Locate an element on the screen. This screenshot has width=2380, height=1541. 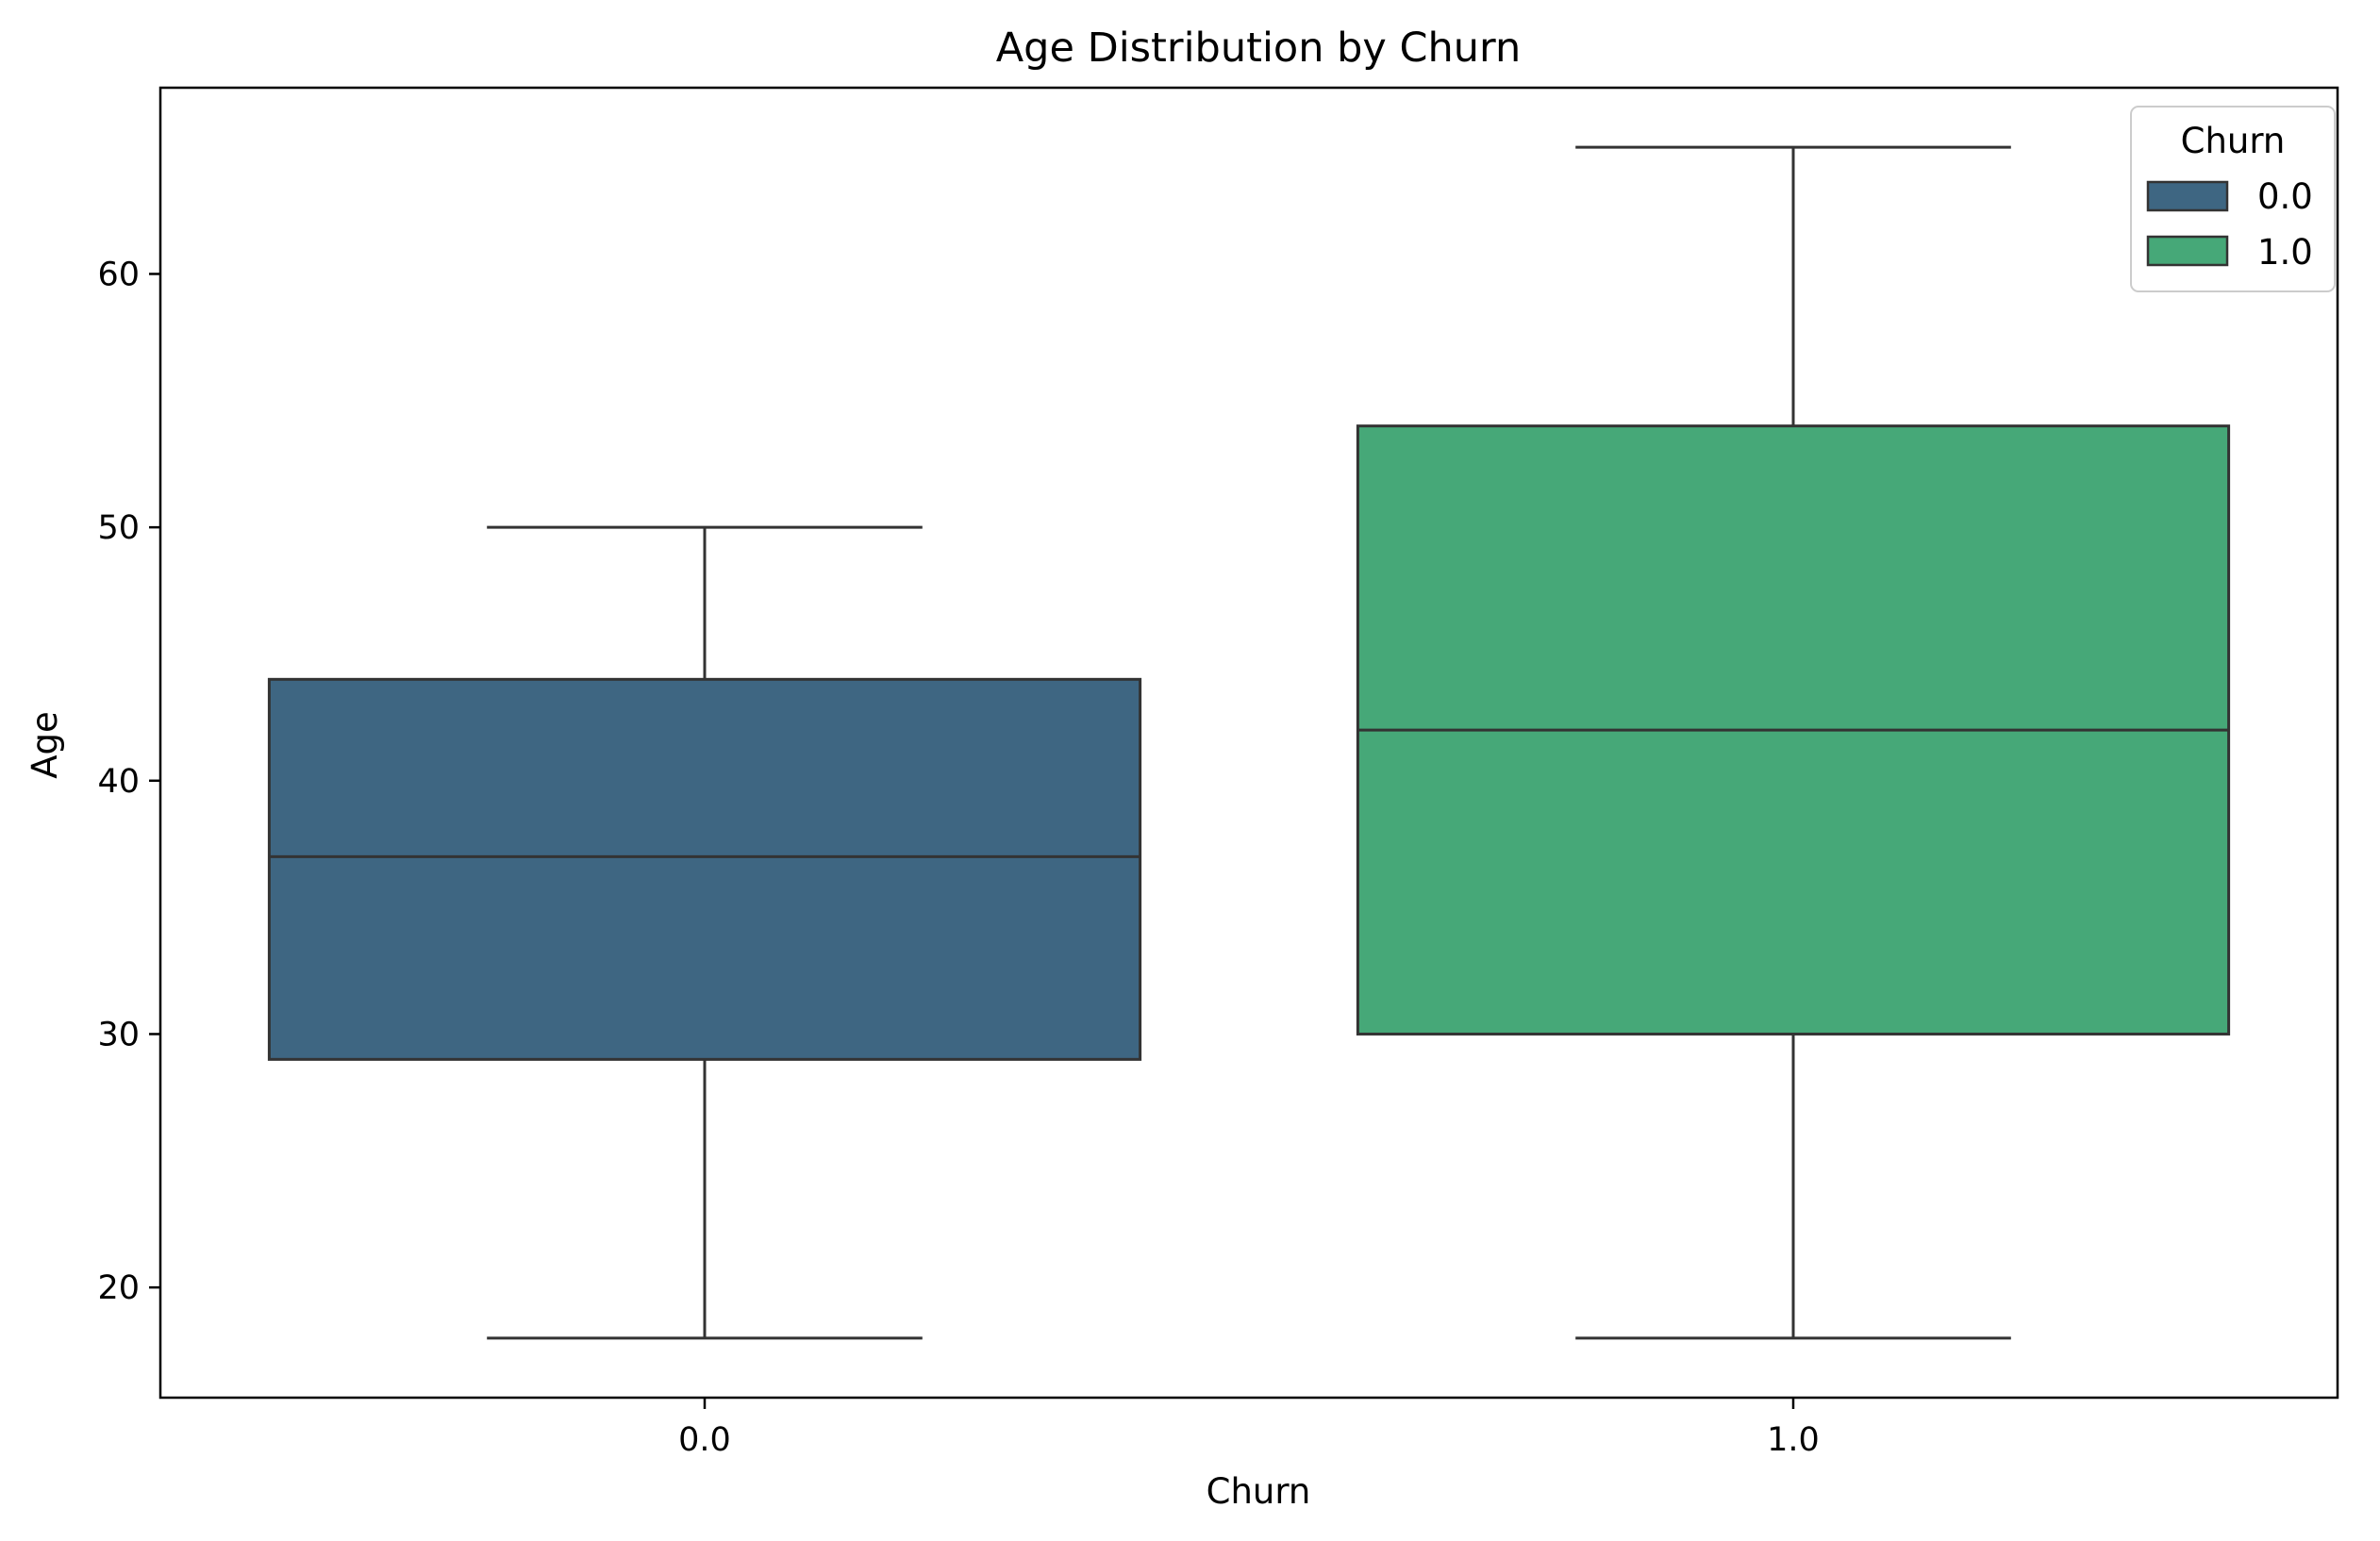
x-tick-label-0.0: 0.0 is located at coordinates (705, 1440).